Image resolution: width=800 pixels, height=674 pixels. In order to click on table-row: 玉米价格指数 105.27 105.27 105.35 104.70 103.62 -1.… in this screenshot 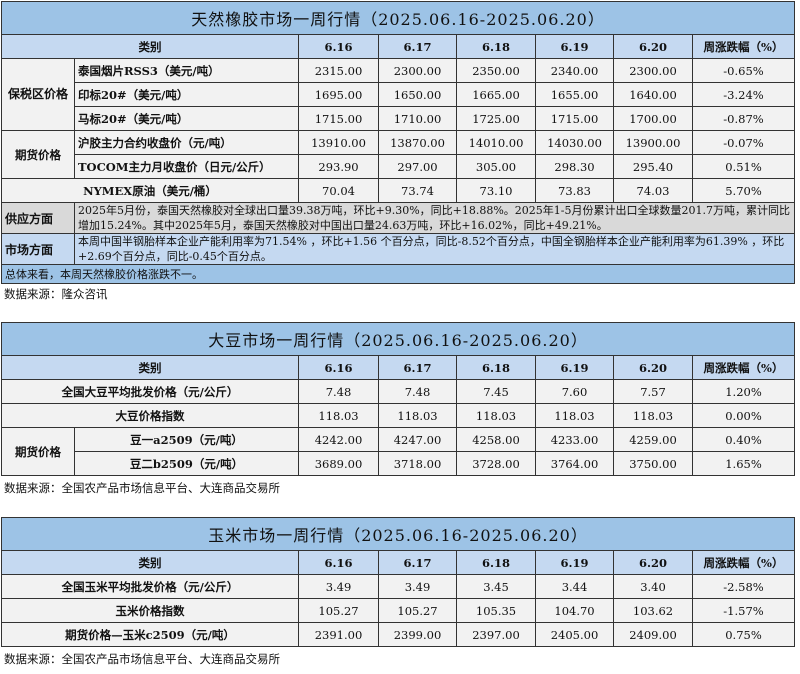, I will do `click(398, 610)`.